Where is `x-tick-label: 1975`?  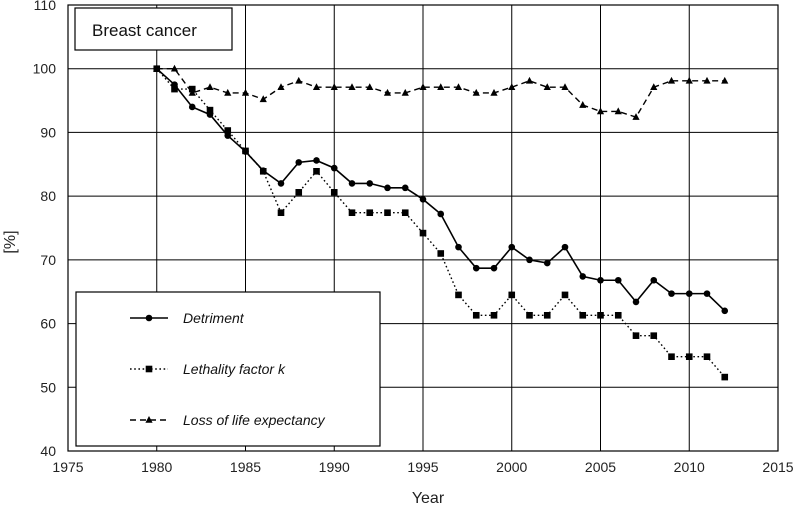
x-tick-label: 1975 is located at coordinates (67, 467).